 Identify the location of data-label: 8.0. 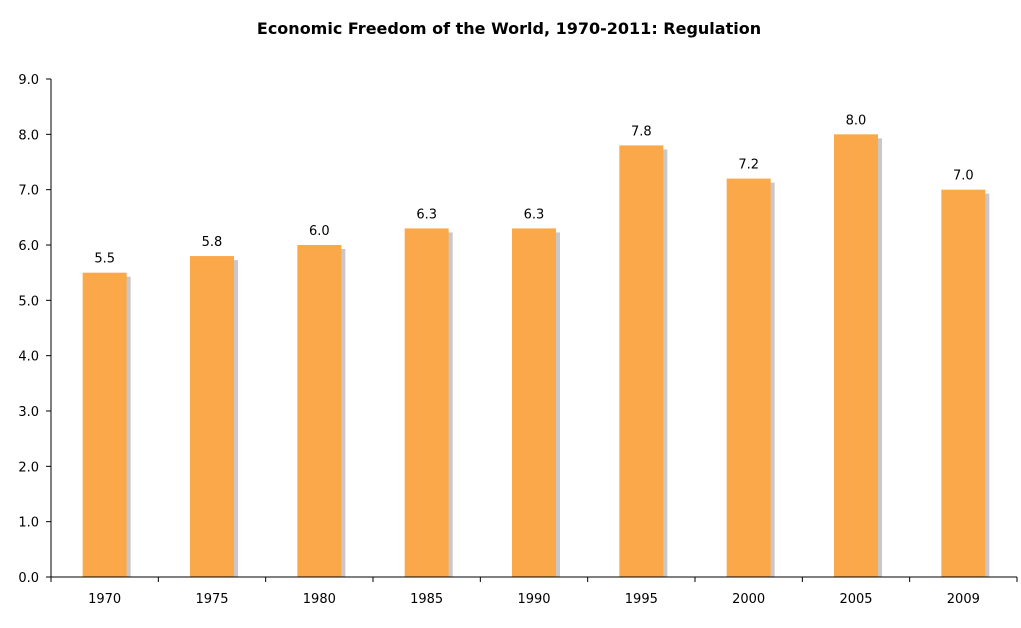
(856, 120).